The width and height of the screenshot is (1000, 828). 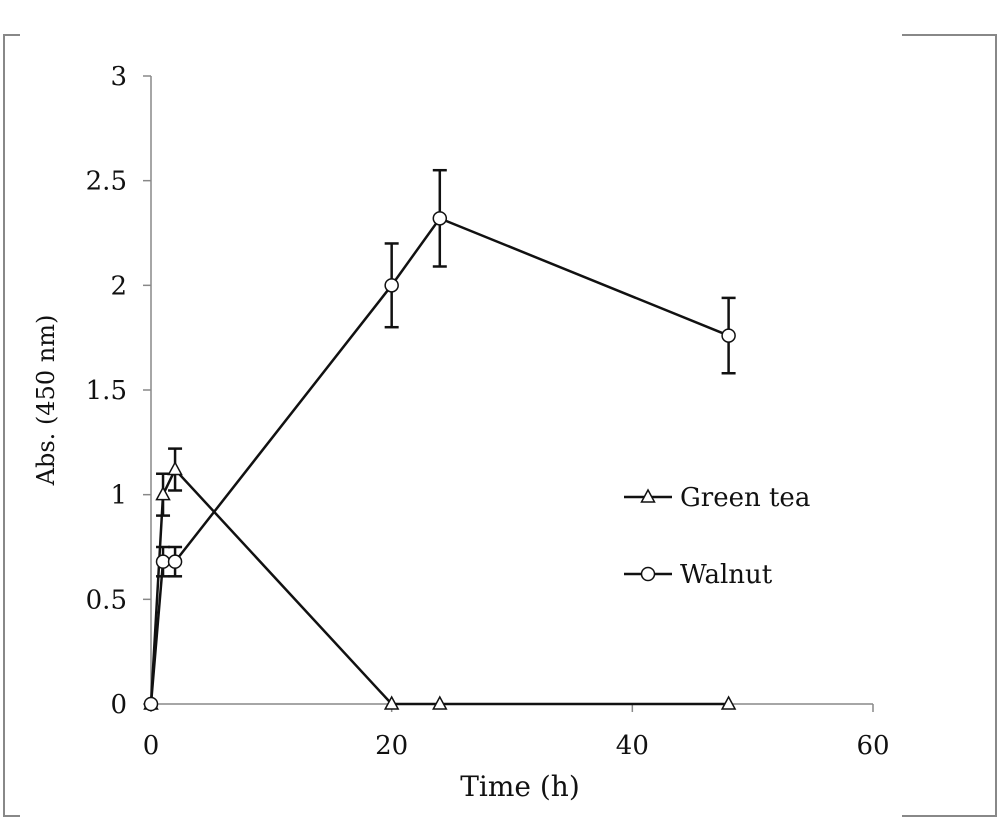 What do you see at coordinates (726, 575) in the screenshot?
I see `legend-label: Walnut` at bounding box center [726, 575].